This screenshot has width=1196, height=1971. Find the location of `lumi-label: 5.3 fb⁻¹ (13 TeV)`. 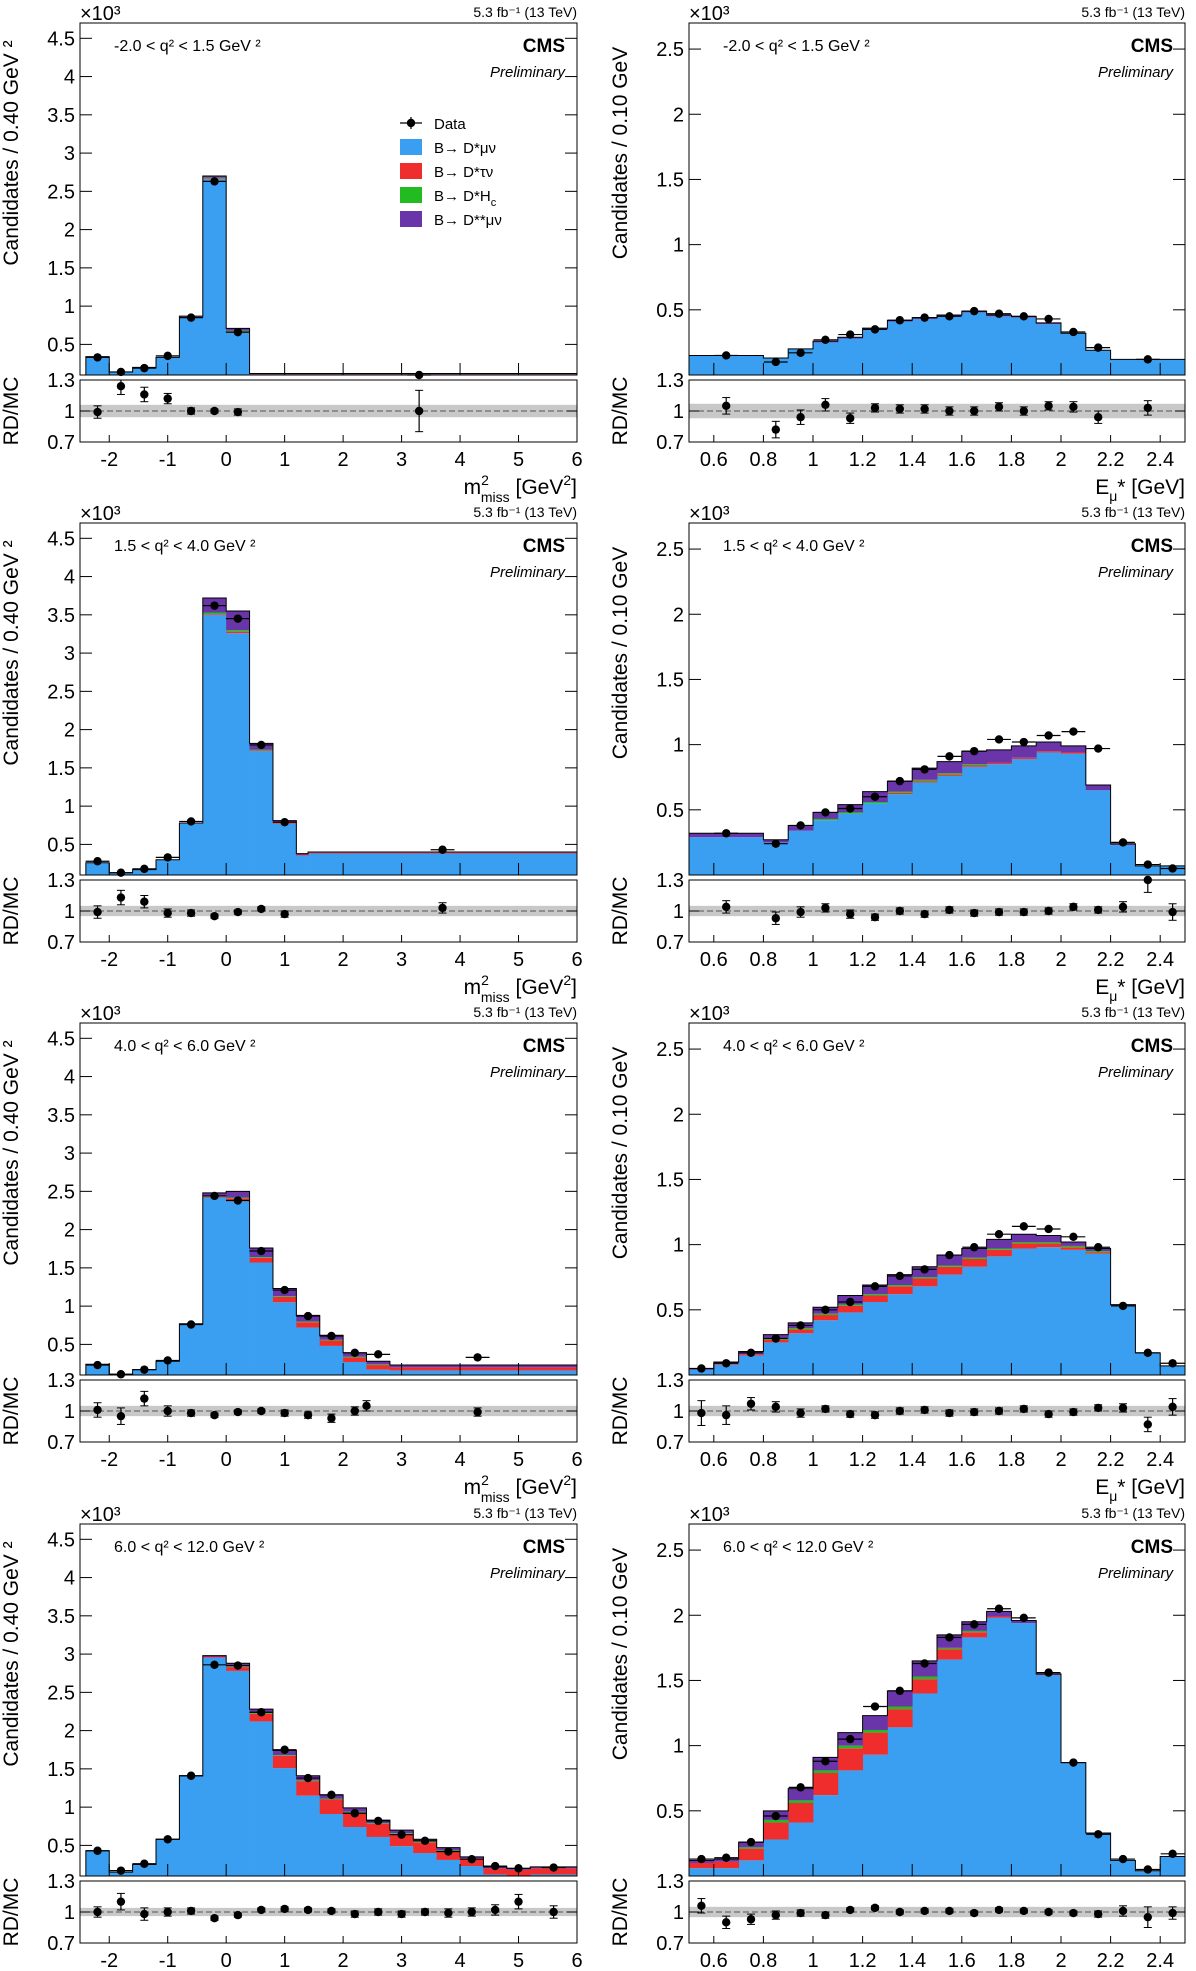

lumi-label: 5.3 fb⁻¹ (13 TeV) is located at coordinates (525, 512).